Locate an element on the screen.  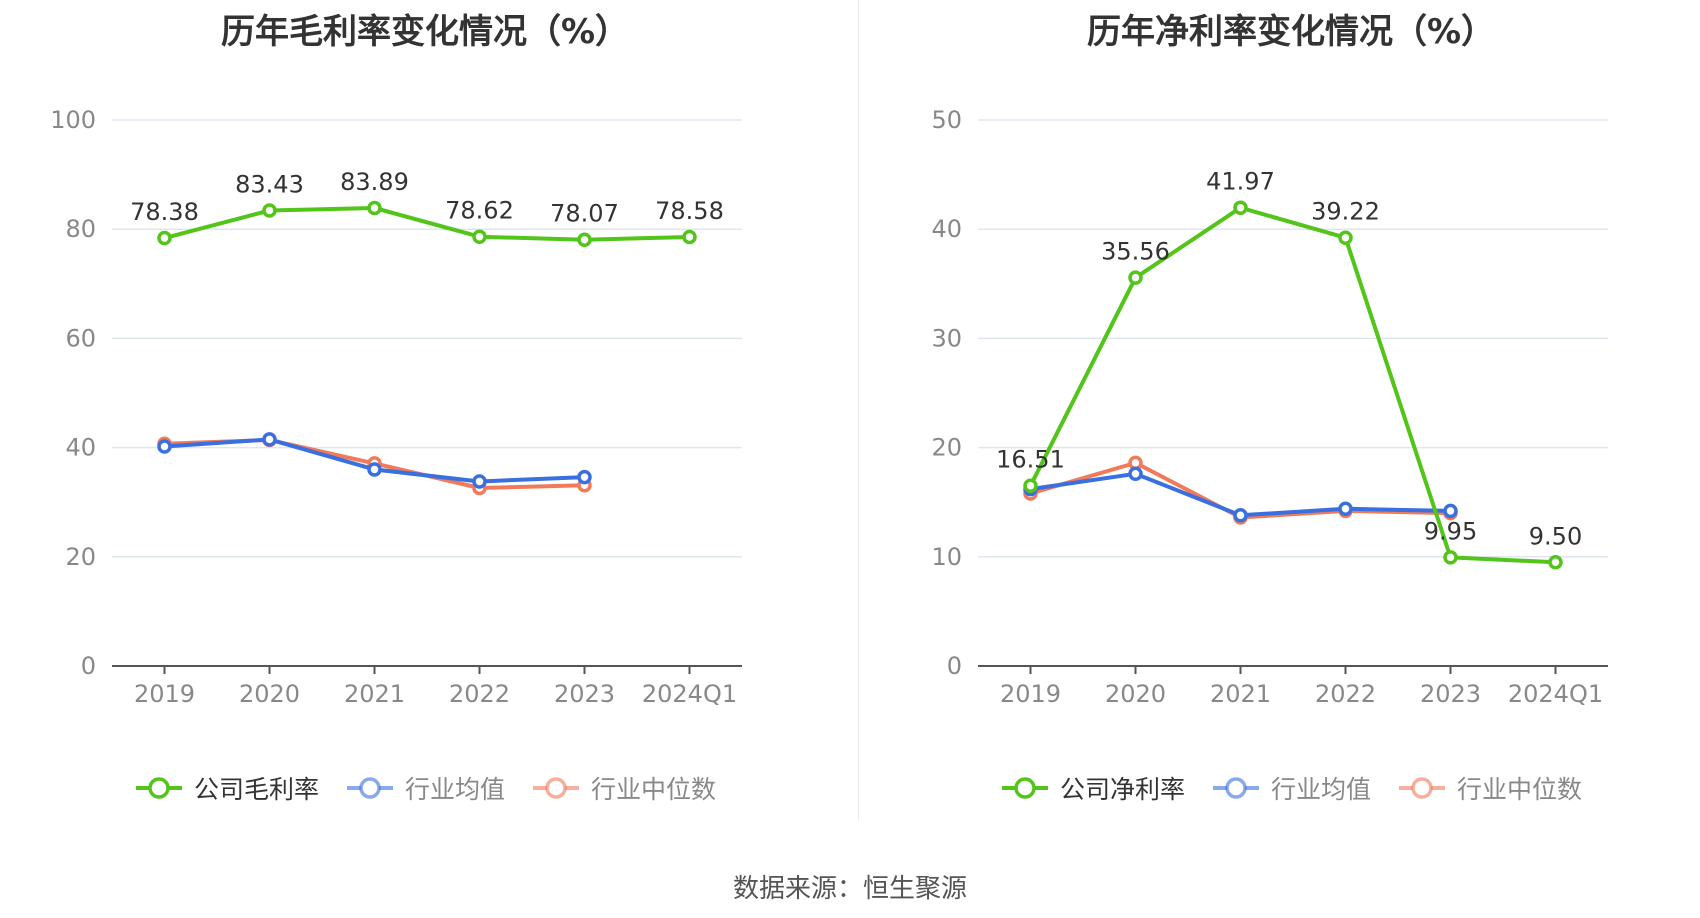
data-source-note: 数据来源：恒生聚源 is located at coordinates (849, 889).